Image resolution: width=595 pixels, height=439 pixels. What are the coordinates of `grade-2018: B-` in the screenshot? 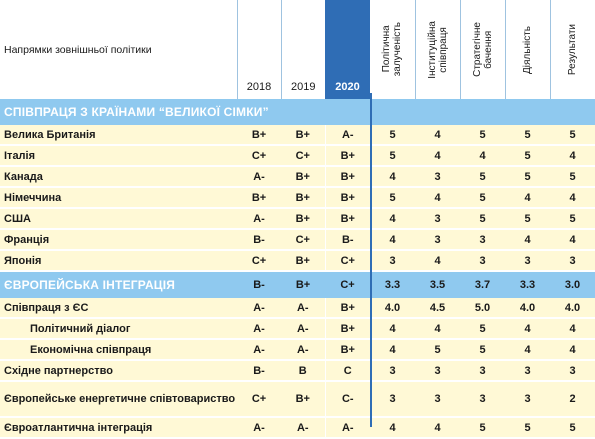 It's located at (259, 371).